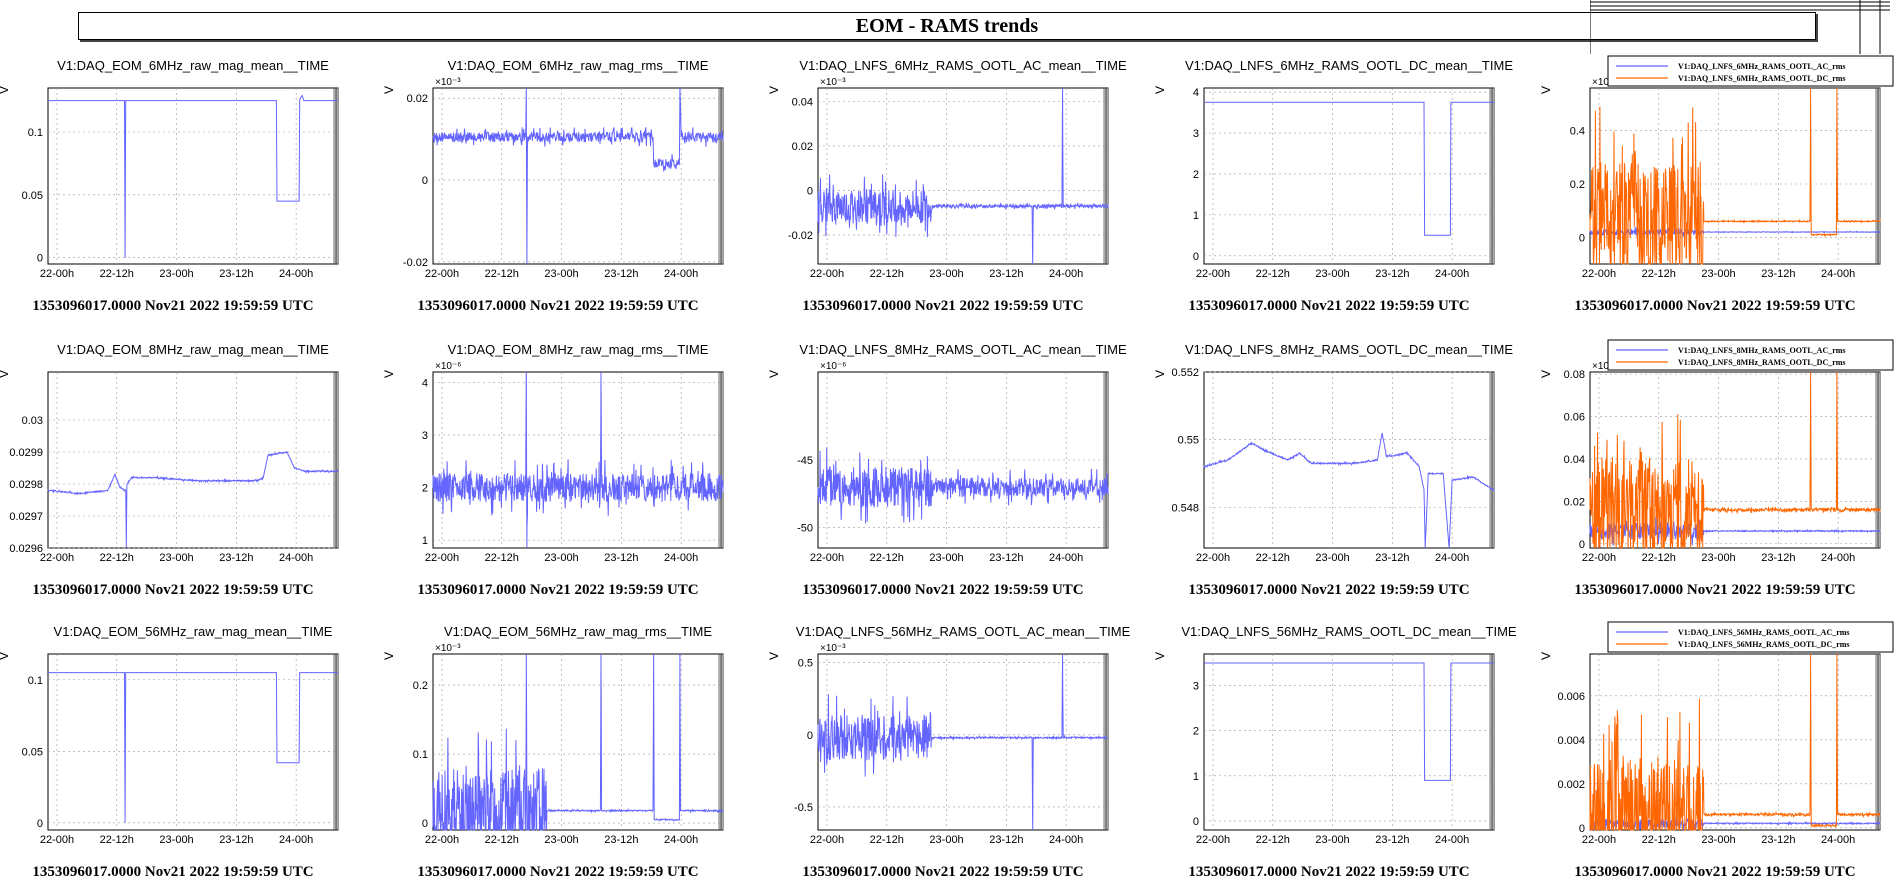  I want to click on legend-entry: V1:DAQ_LNFS_8MHz_RAMS_OOTL_AC_rms, so click(1762, 350).